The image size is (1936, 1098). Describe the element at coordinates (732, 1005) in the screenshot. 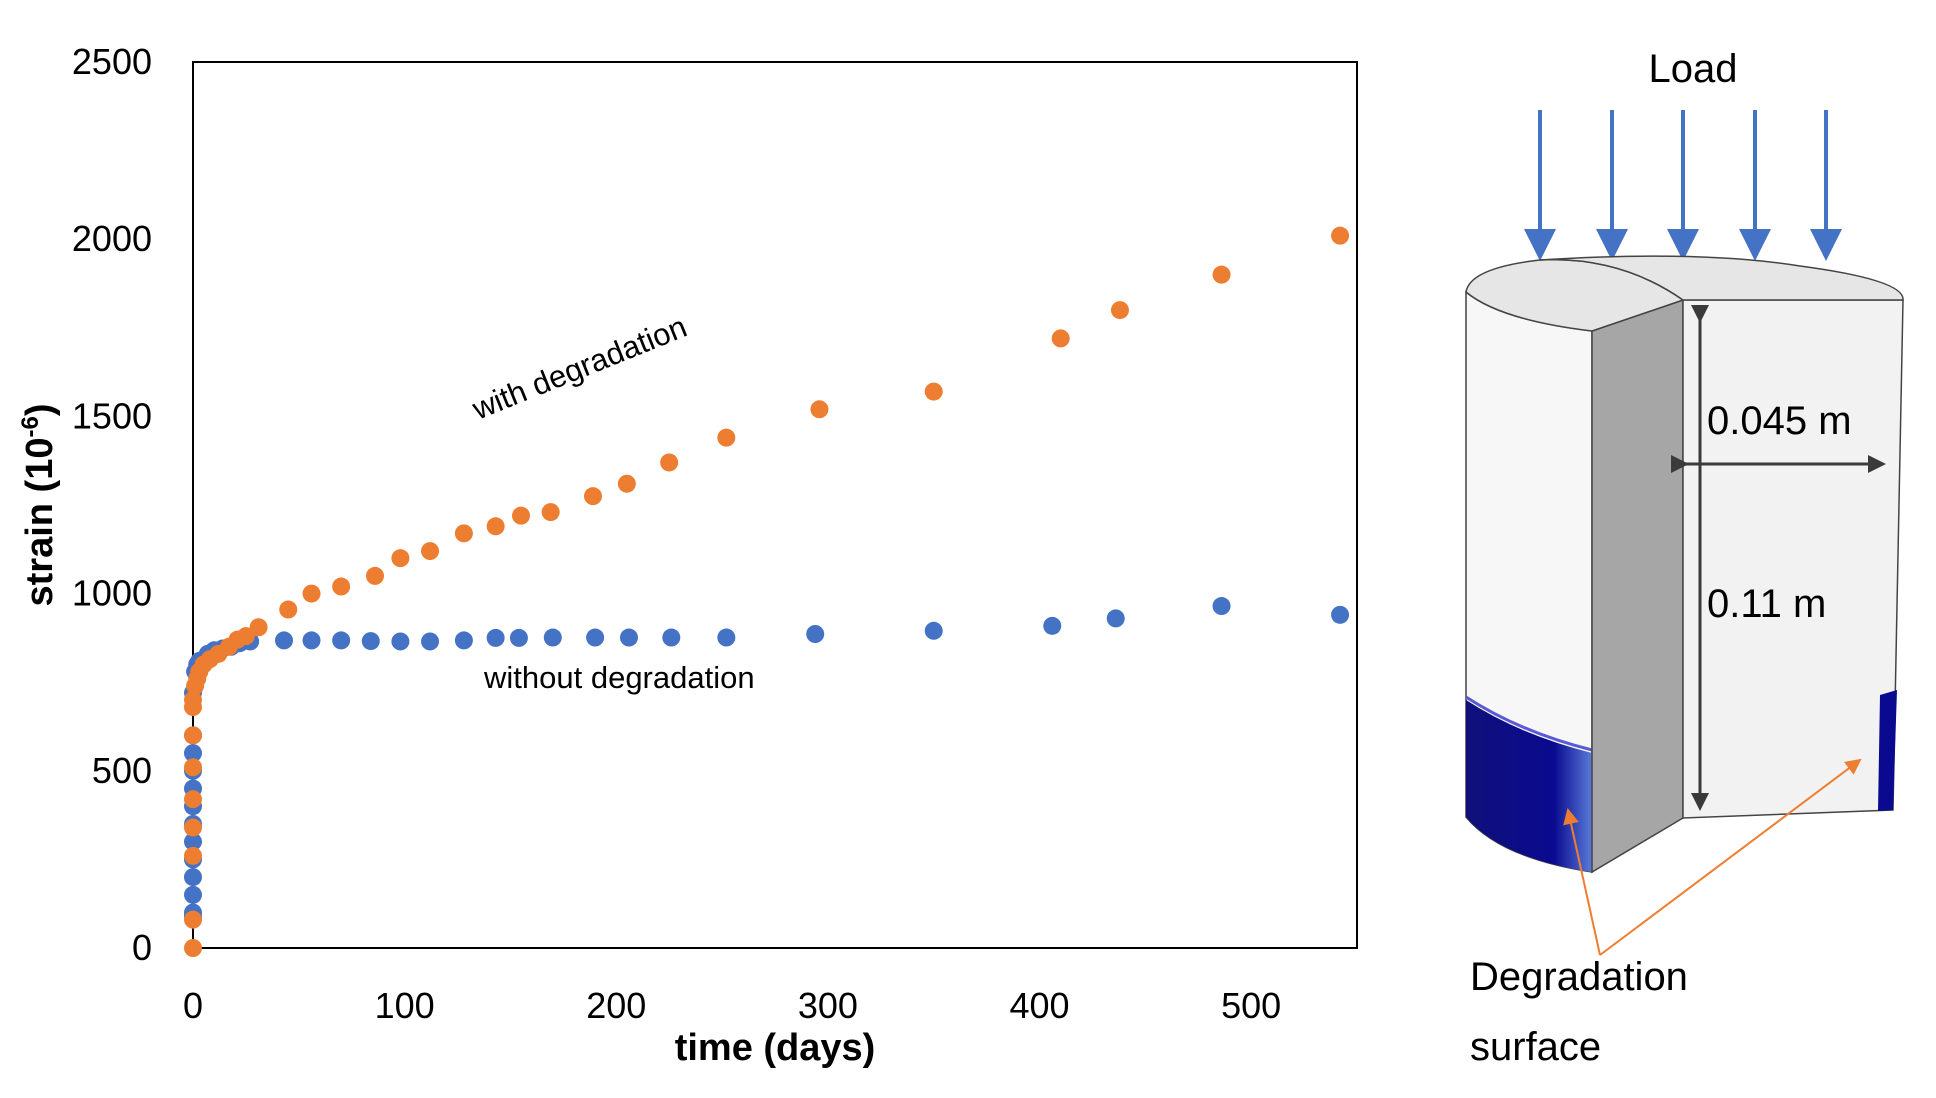

I see `x-tick-labels: 0 100 200 300 400 500` at that location.